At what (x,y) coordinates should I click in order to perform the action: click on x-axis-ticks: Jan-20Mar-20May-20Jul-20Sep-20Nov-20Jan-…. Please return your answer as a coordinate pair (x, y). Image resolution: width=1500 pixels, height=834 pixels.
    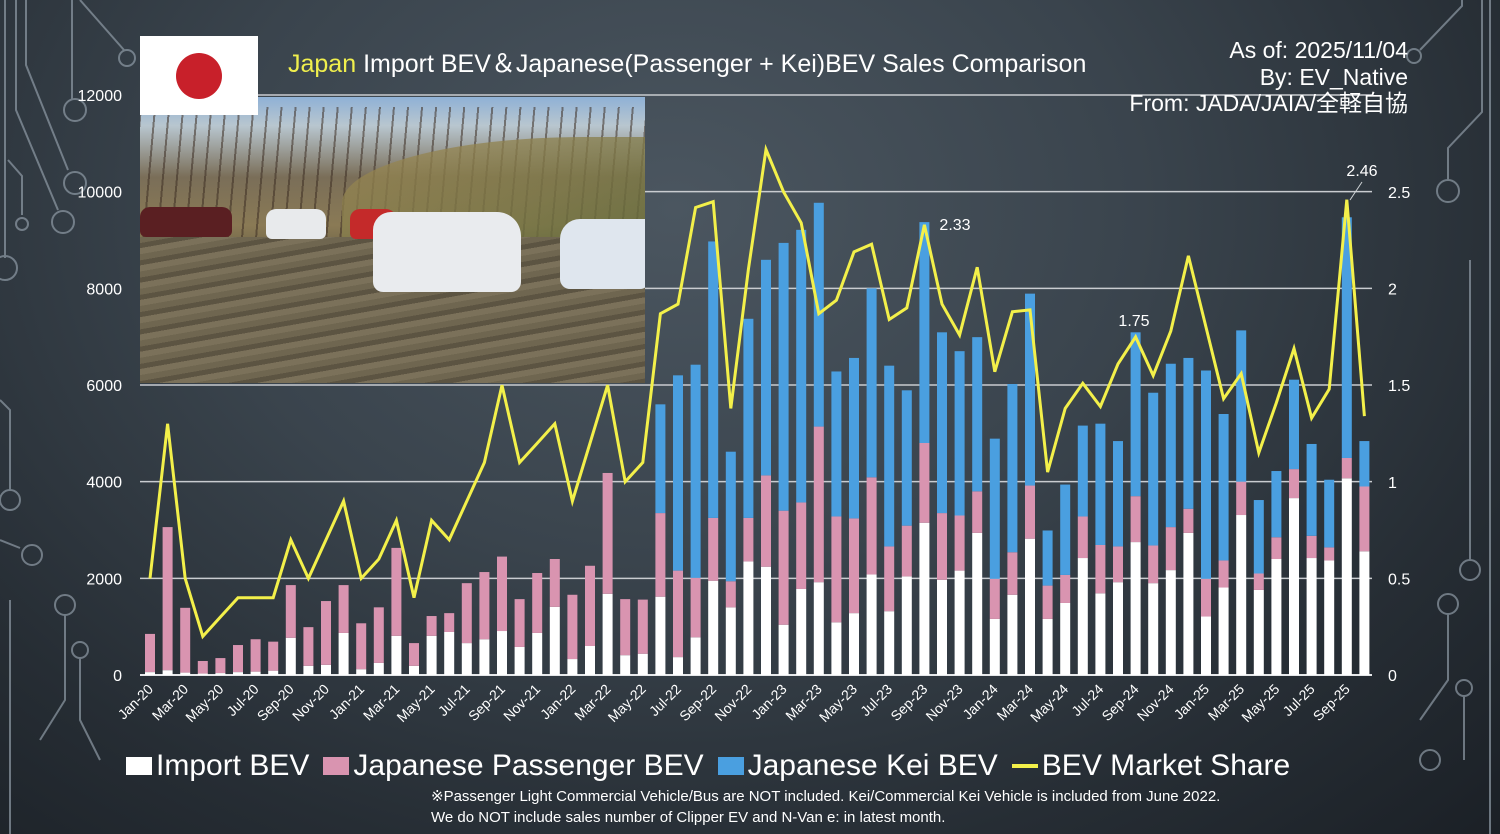
    Looking at the image, I should click on (734, 703).